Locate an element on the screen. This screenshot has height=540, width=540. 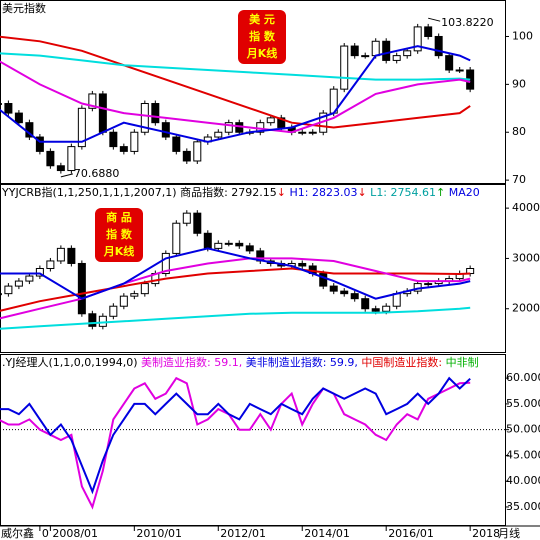
y-tick-label: 2000 is located at coordinates (526, 308).